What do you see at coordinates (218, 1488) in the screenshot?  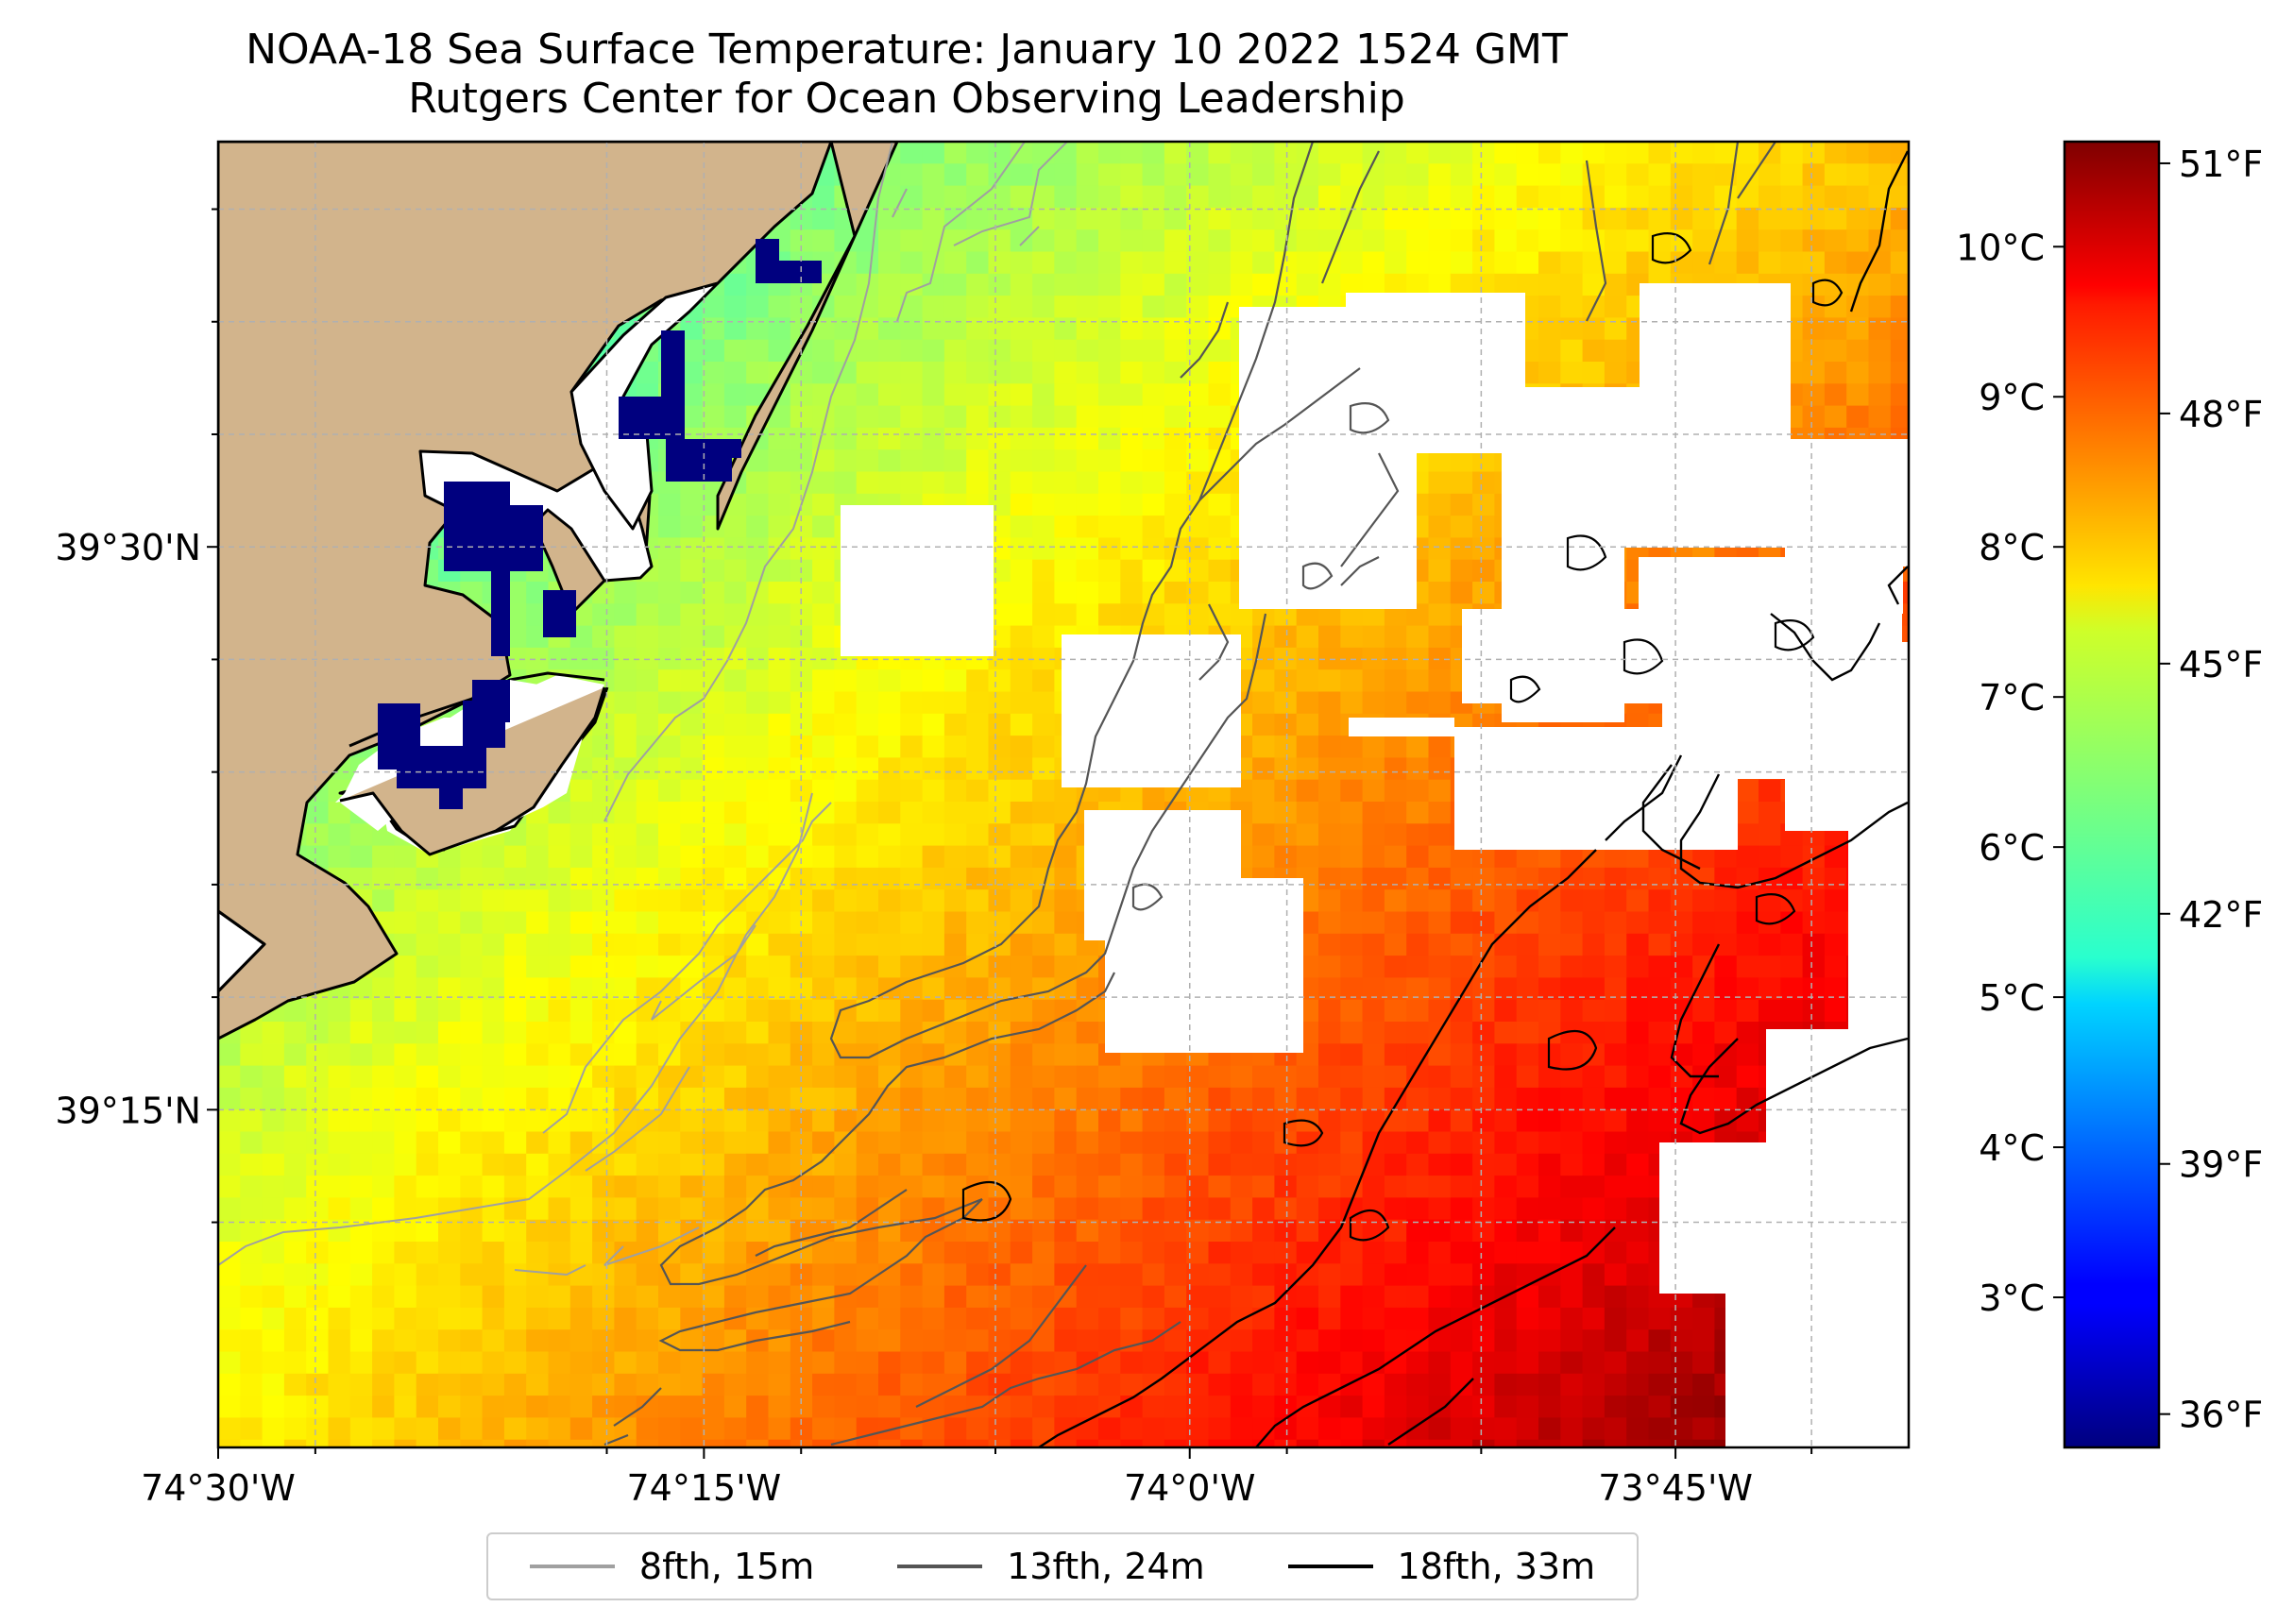 I see `lon-tick-label: 74°30'W` at bounding box center [218, 1488].